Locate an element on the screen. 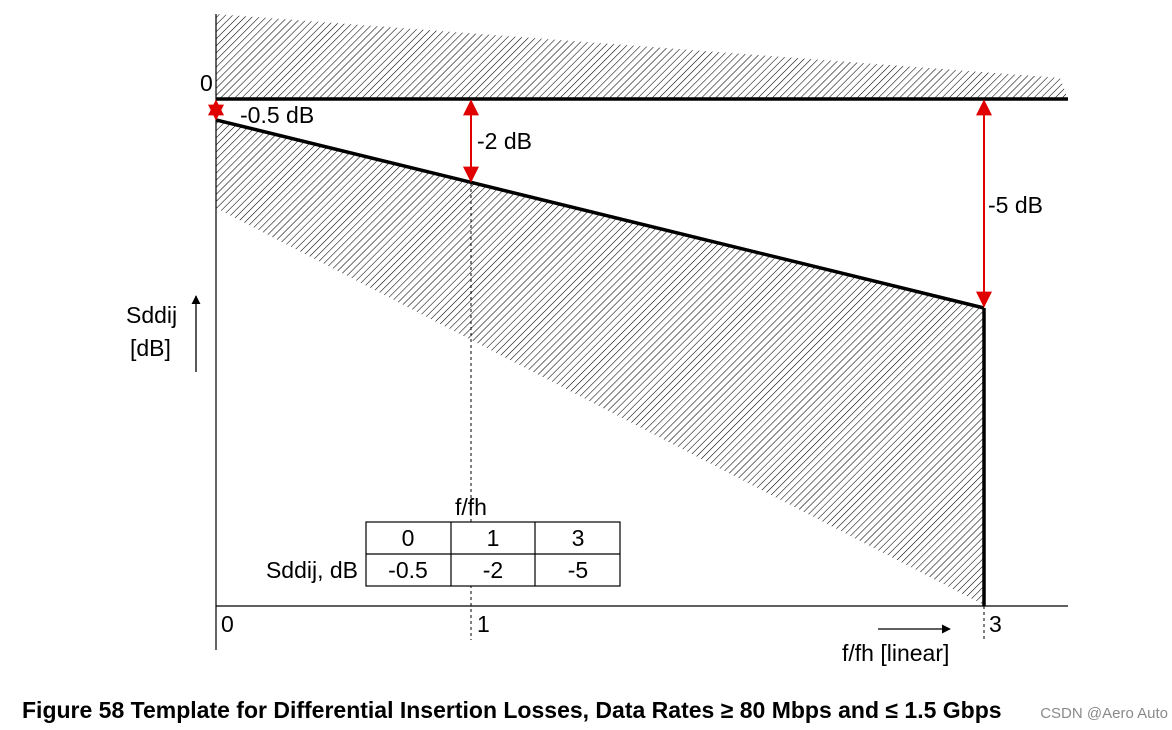 The image size is (1172, 730). x-tick-0: 0 is located at coordinates (227, 624).